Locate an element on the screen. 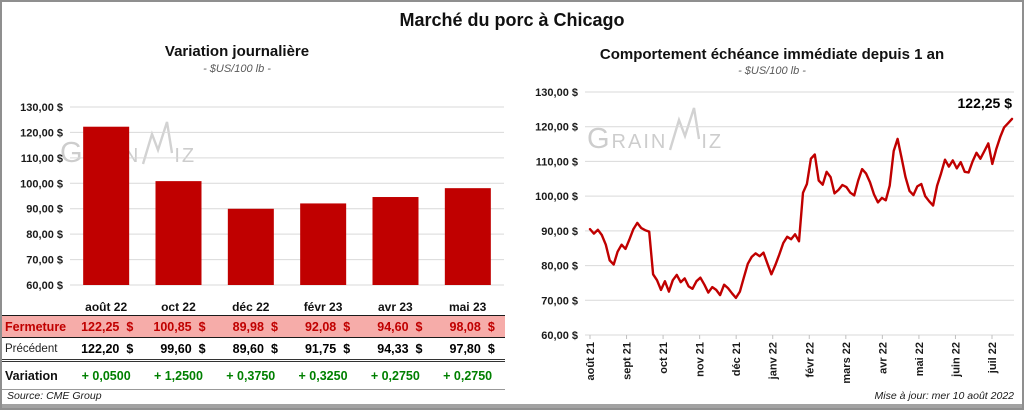 Image resolution: width=1024 pixels, height=410 pixels. bottom-divider-bar is located at coordinates (512, 406).